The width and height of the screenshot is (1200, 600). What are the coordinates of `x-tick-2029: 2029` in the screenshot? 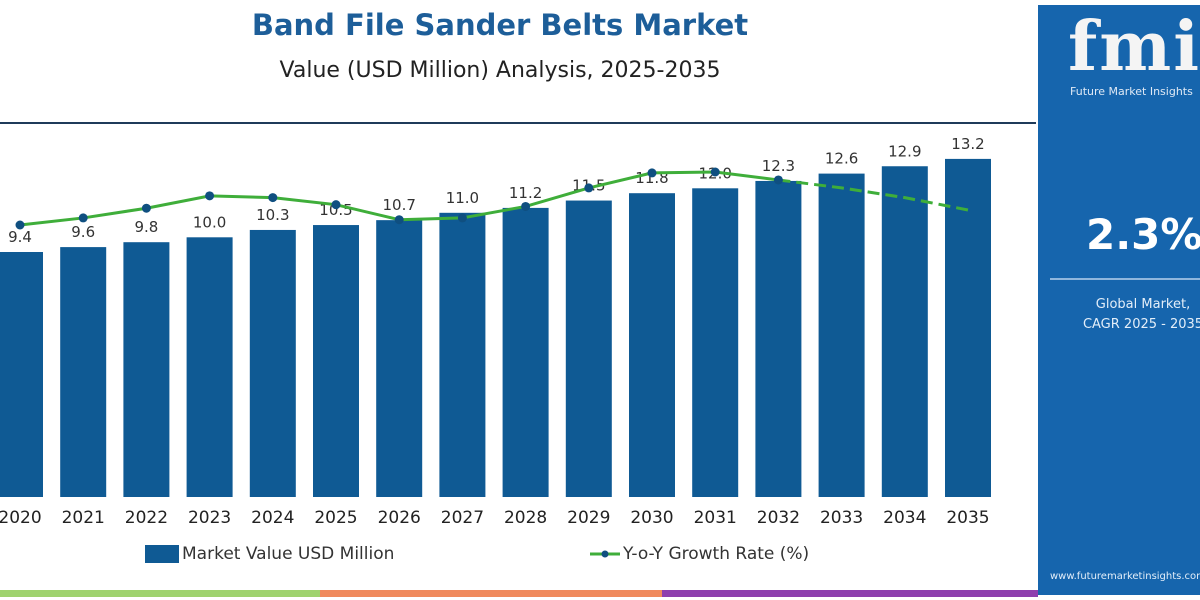 It's located at (588, 518).